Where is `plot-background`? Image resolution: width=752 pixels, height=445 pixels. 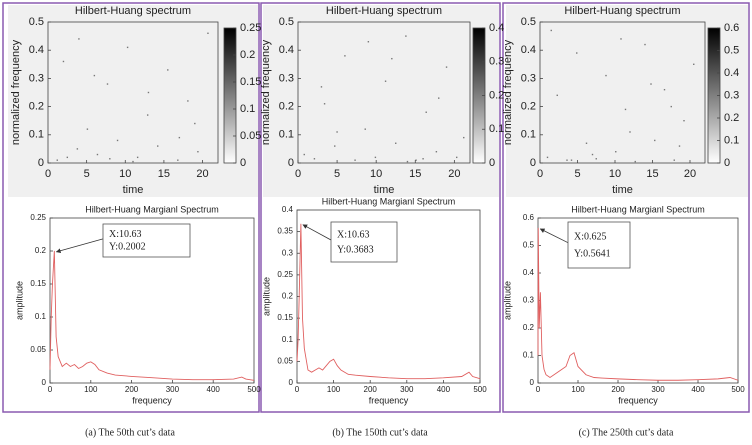 plot-background is located at coordinates (381, 101).